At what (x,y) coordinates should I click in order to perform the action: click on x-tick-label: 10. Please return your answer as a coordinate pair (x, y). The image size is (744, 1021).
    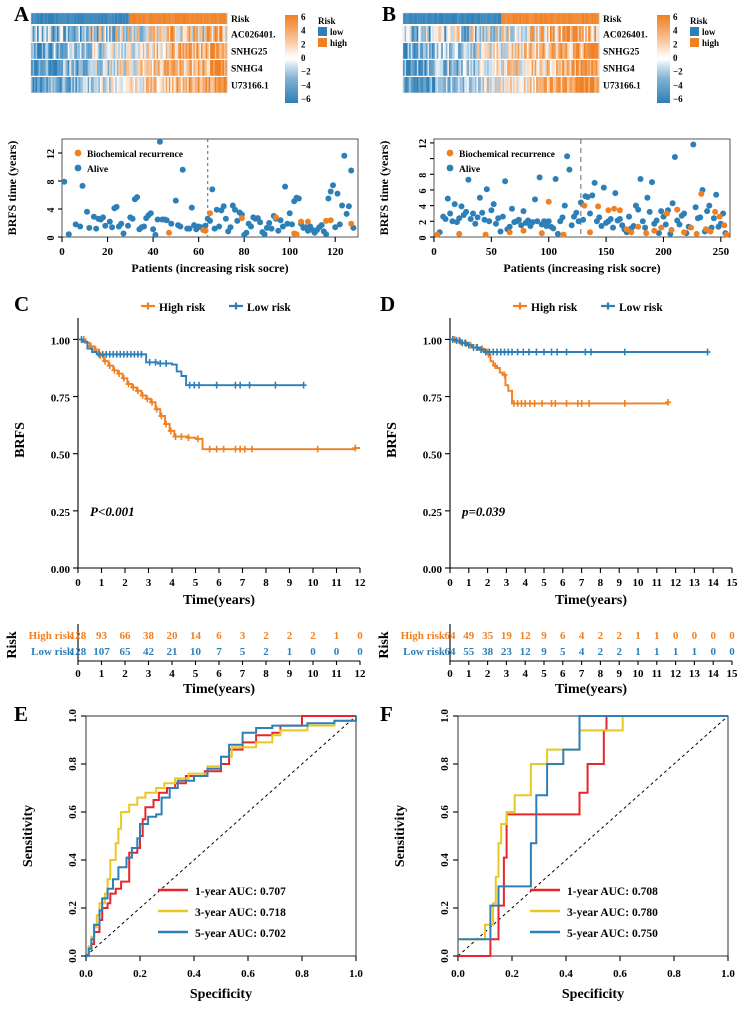
    Looking at the image, I should click on (314, 583).